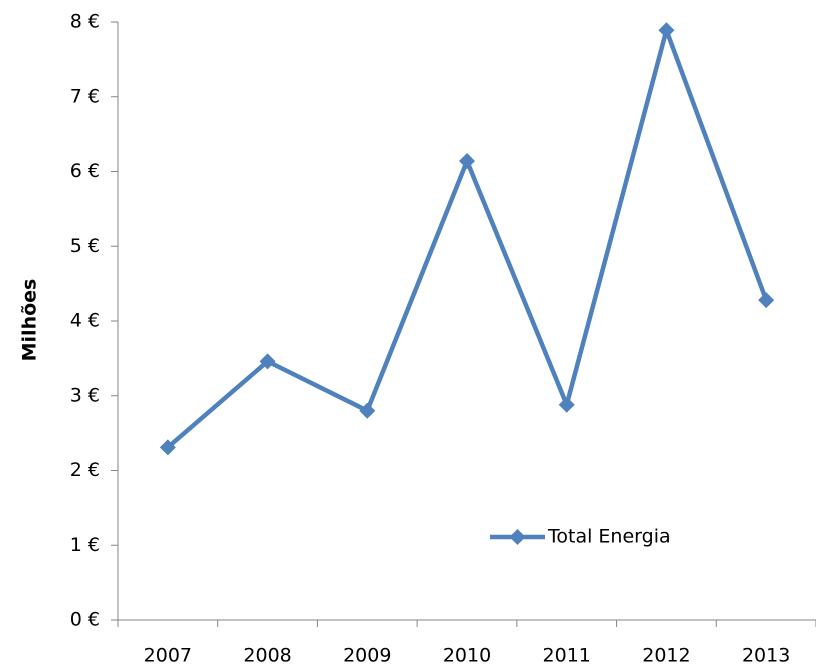  Describe the element at coordinates (85, 321) in the screenshot. I see `y-tick-label: 4 €` at that location.